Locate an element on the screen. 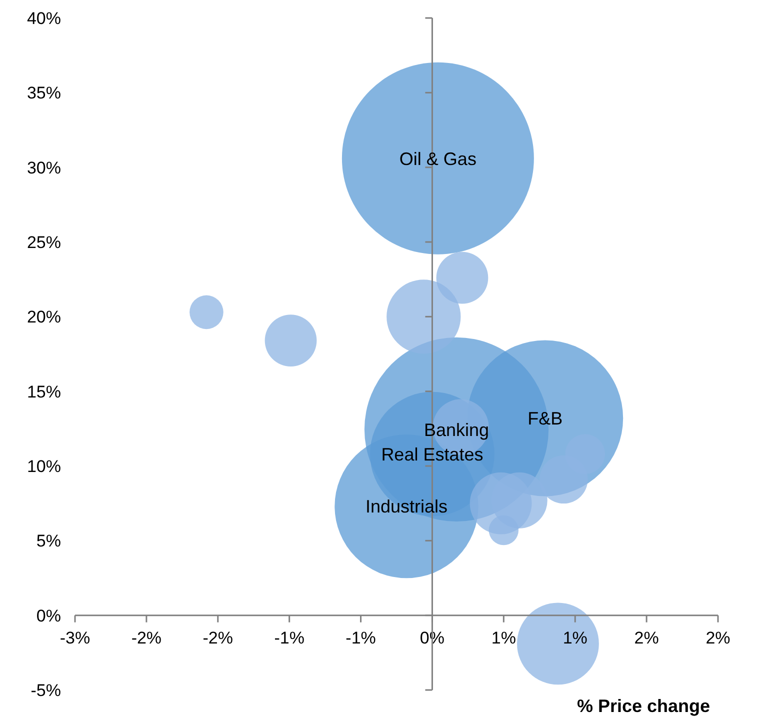  y-tick-label: 0% is located at coordinates (48, 616).